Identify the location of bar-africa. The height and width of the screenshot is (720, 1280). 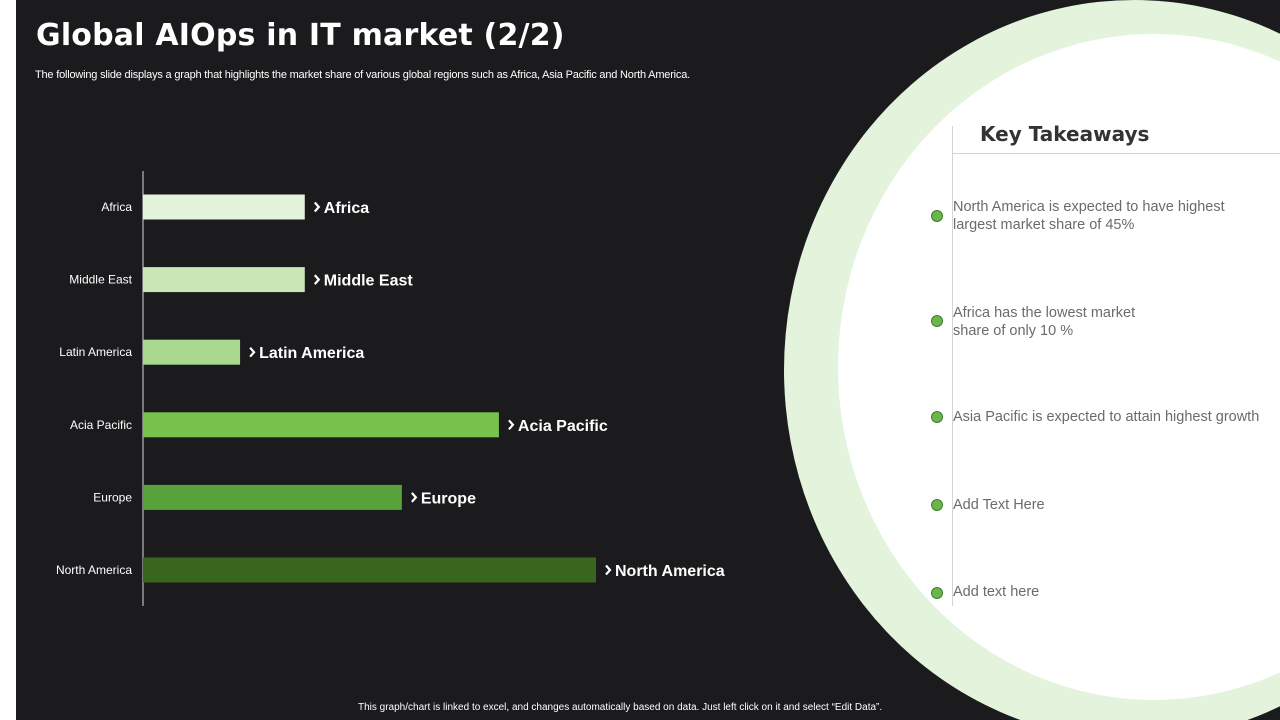
(224, 207).